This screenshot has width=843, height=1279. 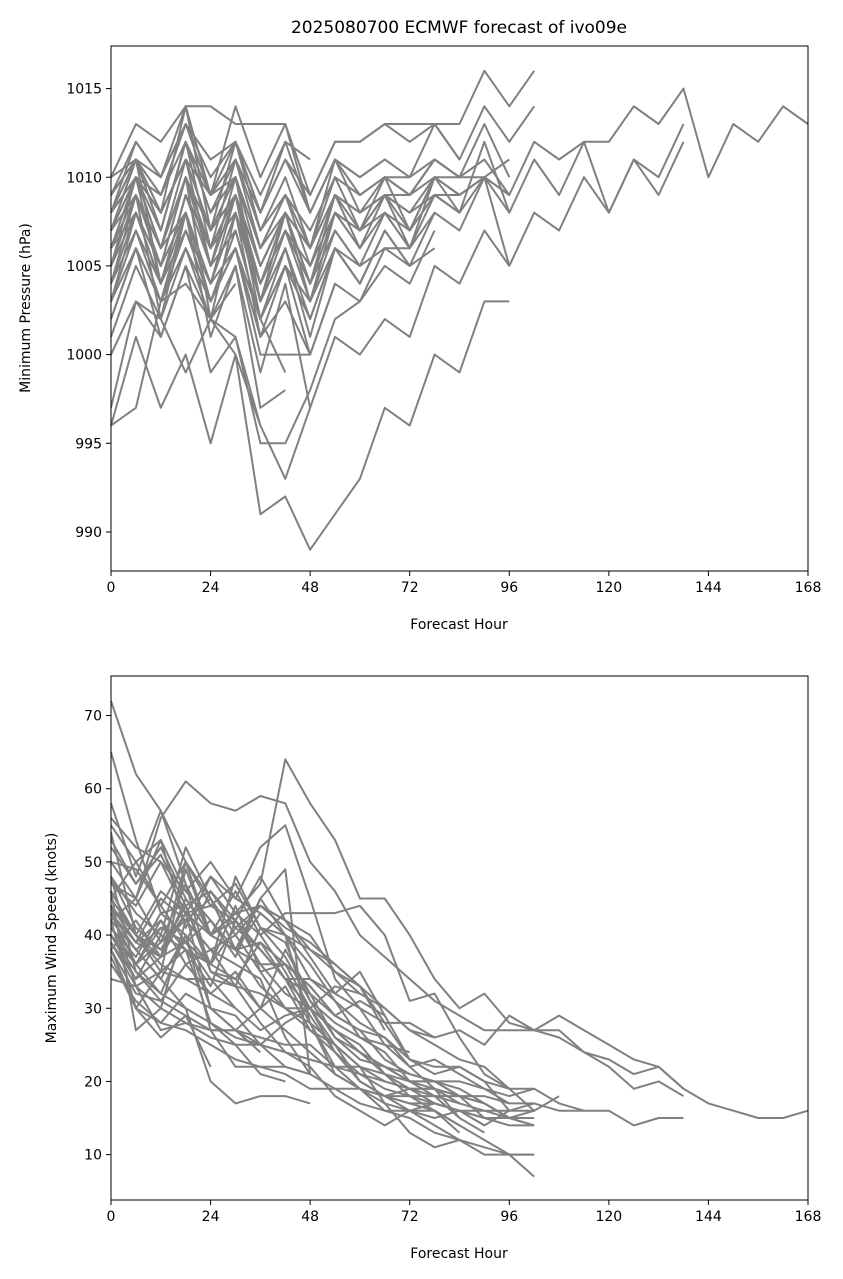 I want to click on wind-x-tick-label-4: 96, so click(x=509, y=1217).